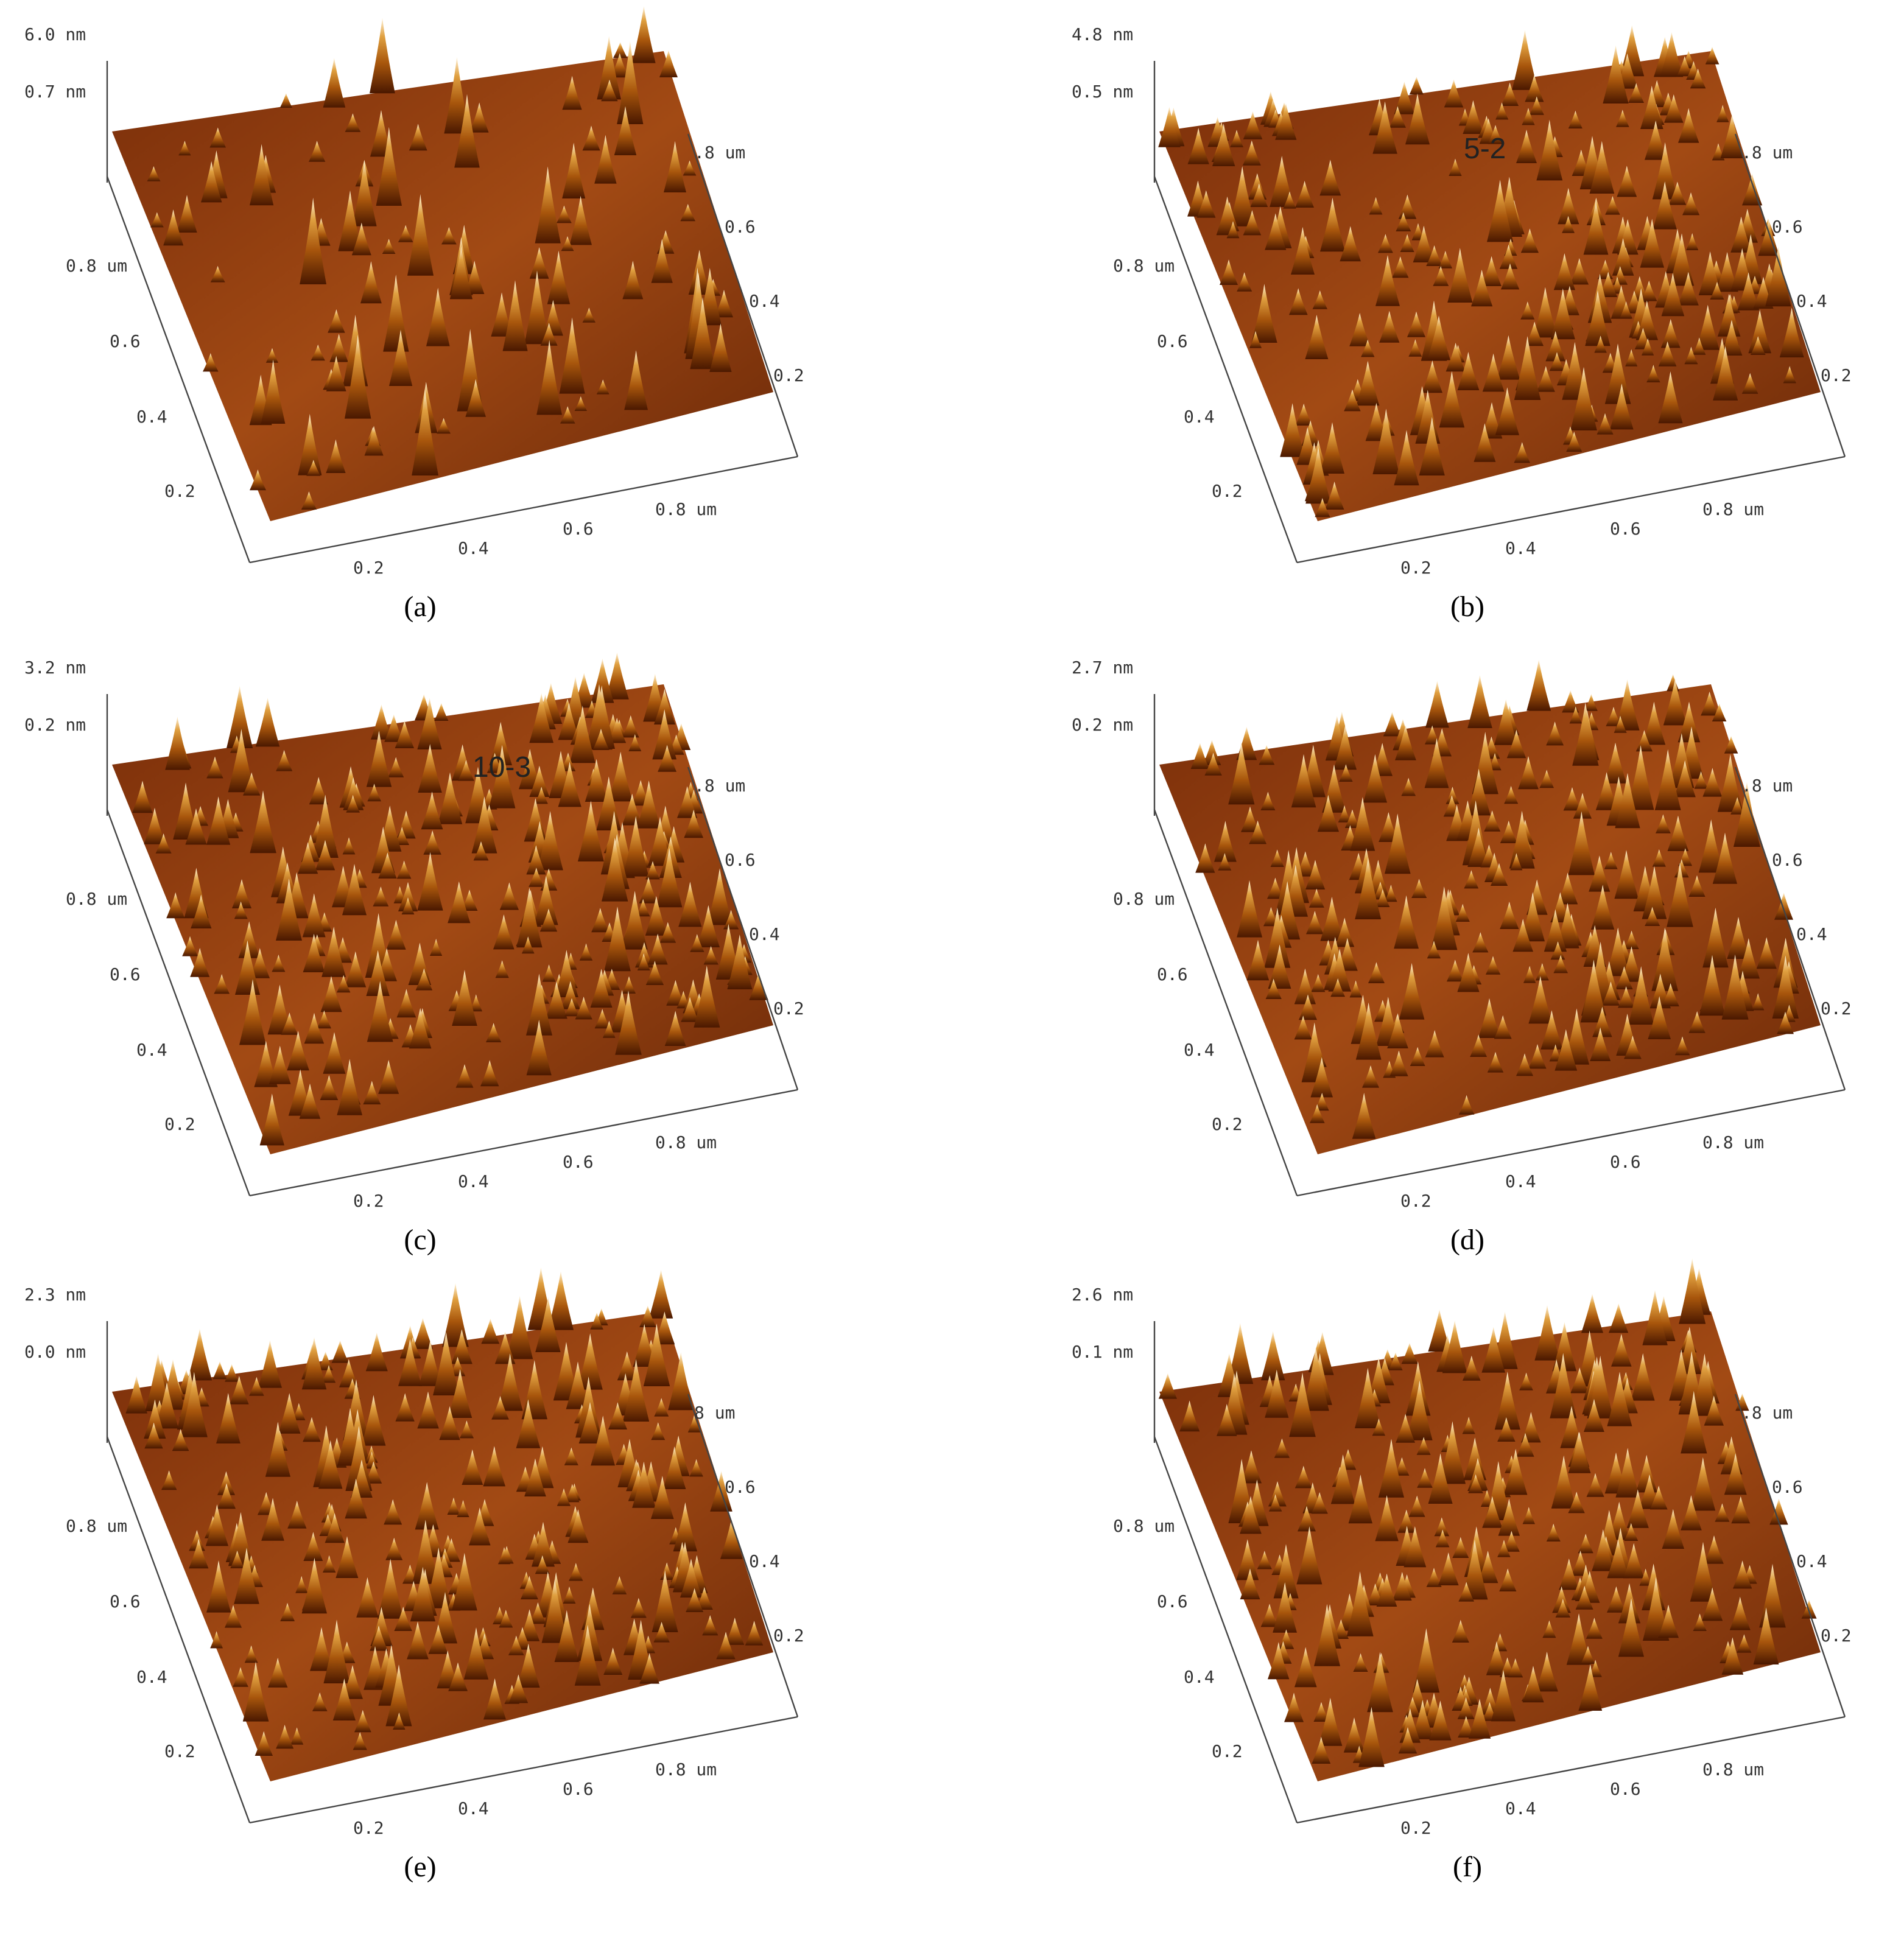  What do you see at coordinates (789, 1636) in the screenshot?
I see `y-tick-label: 0.2` at bounding box center [789, 1636].